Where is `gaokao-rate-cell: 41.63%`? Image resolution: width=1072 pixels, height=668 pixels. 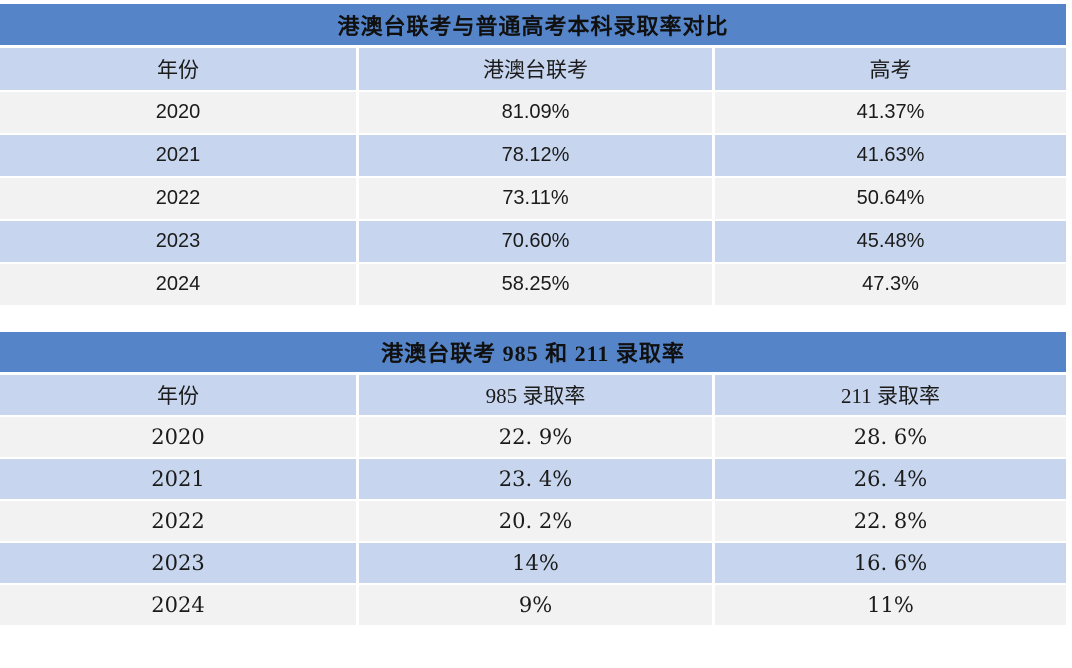 gaokao-rate-cell: 41.63% is located at coordinates (889, 155).